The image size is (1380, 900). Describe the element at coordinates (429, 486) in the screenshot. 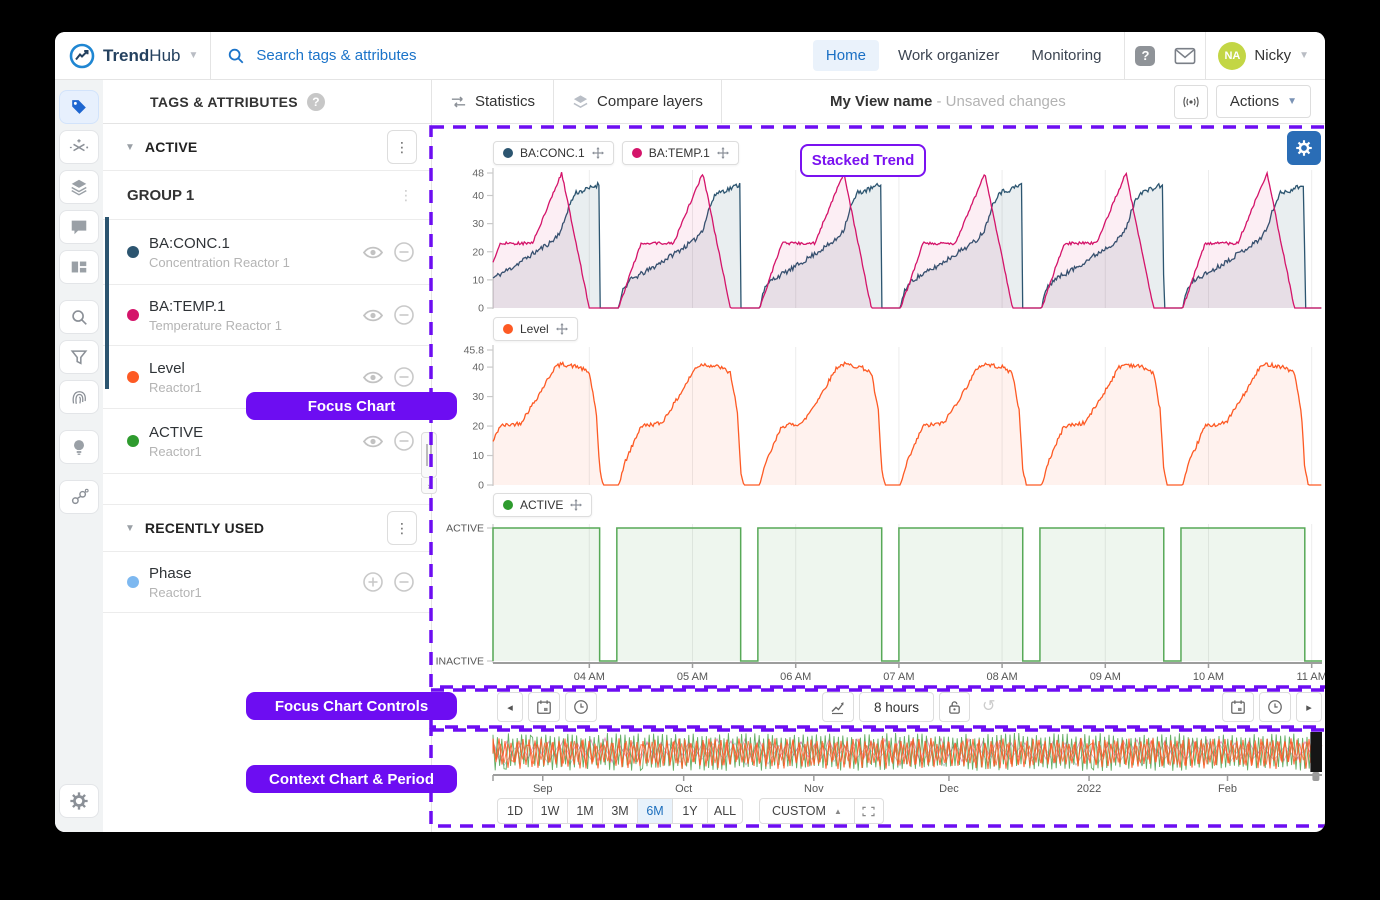

I see `collapse-arrow-icon: ›` at that location.